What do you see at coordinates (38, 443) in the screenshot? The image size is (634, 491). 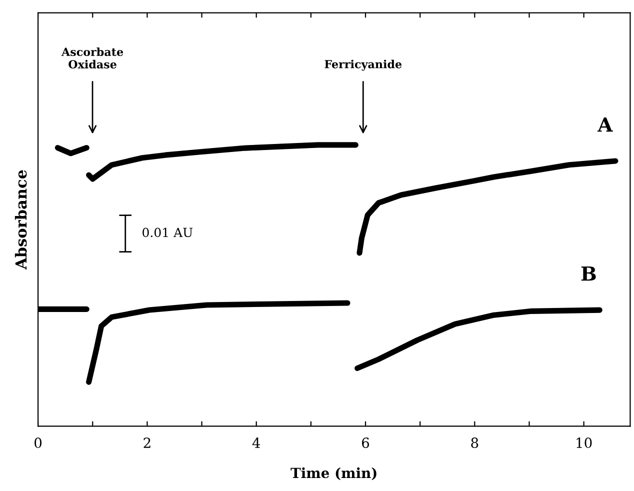 I see `x-tick-label: 0` at bounding box center [38, 443].